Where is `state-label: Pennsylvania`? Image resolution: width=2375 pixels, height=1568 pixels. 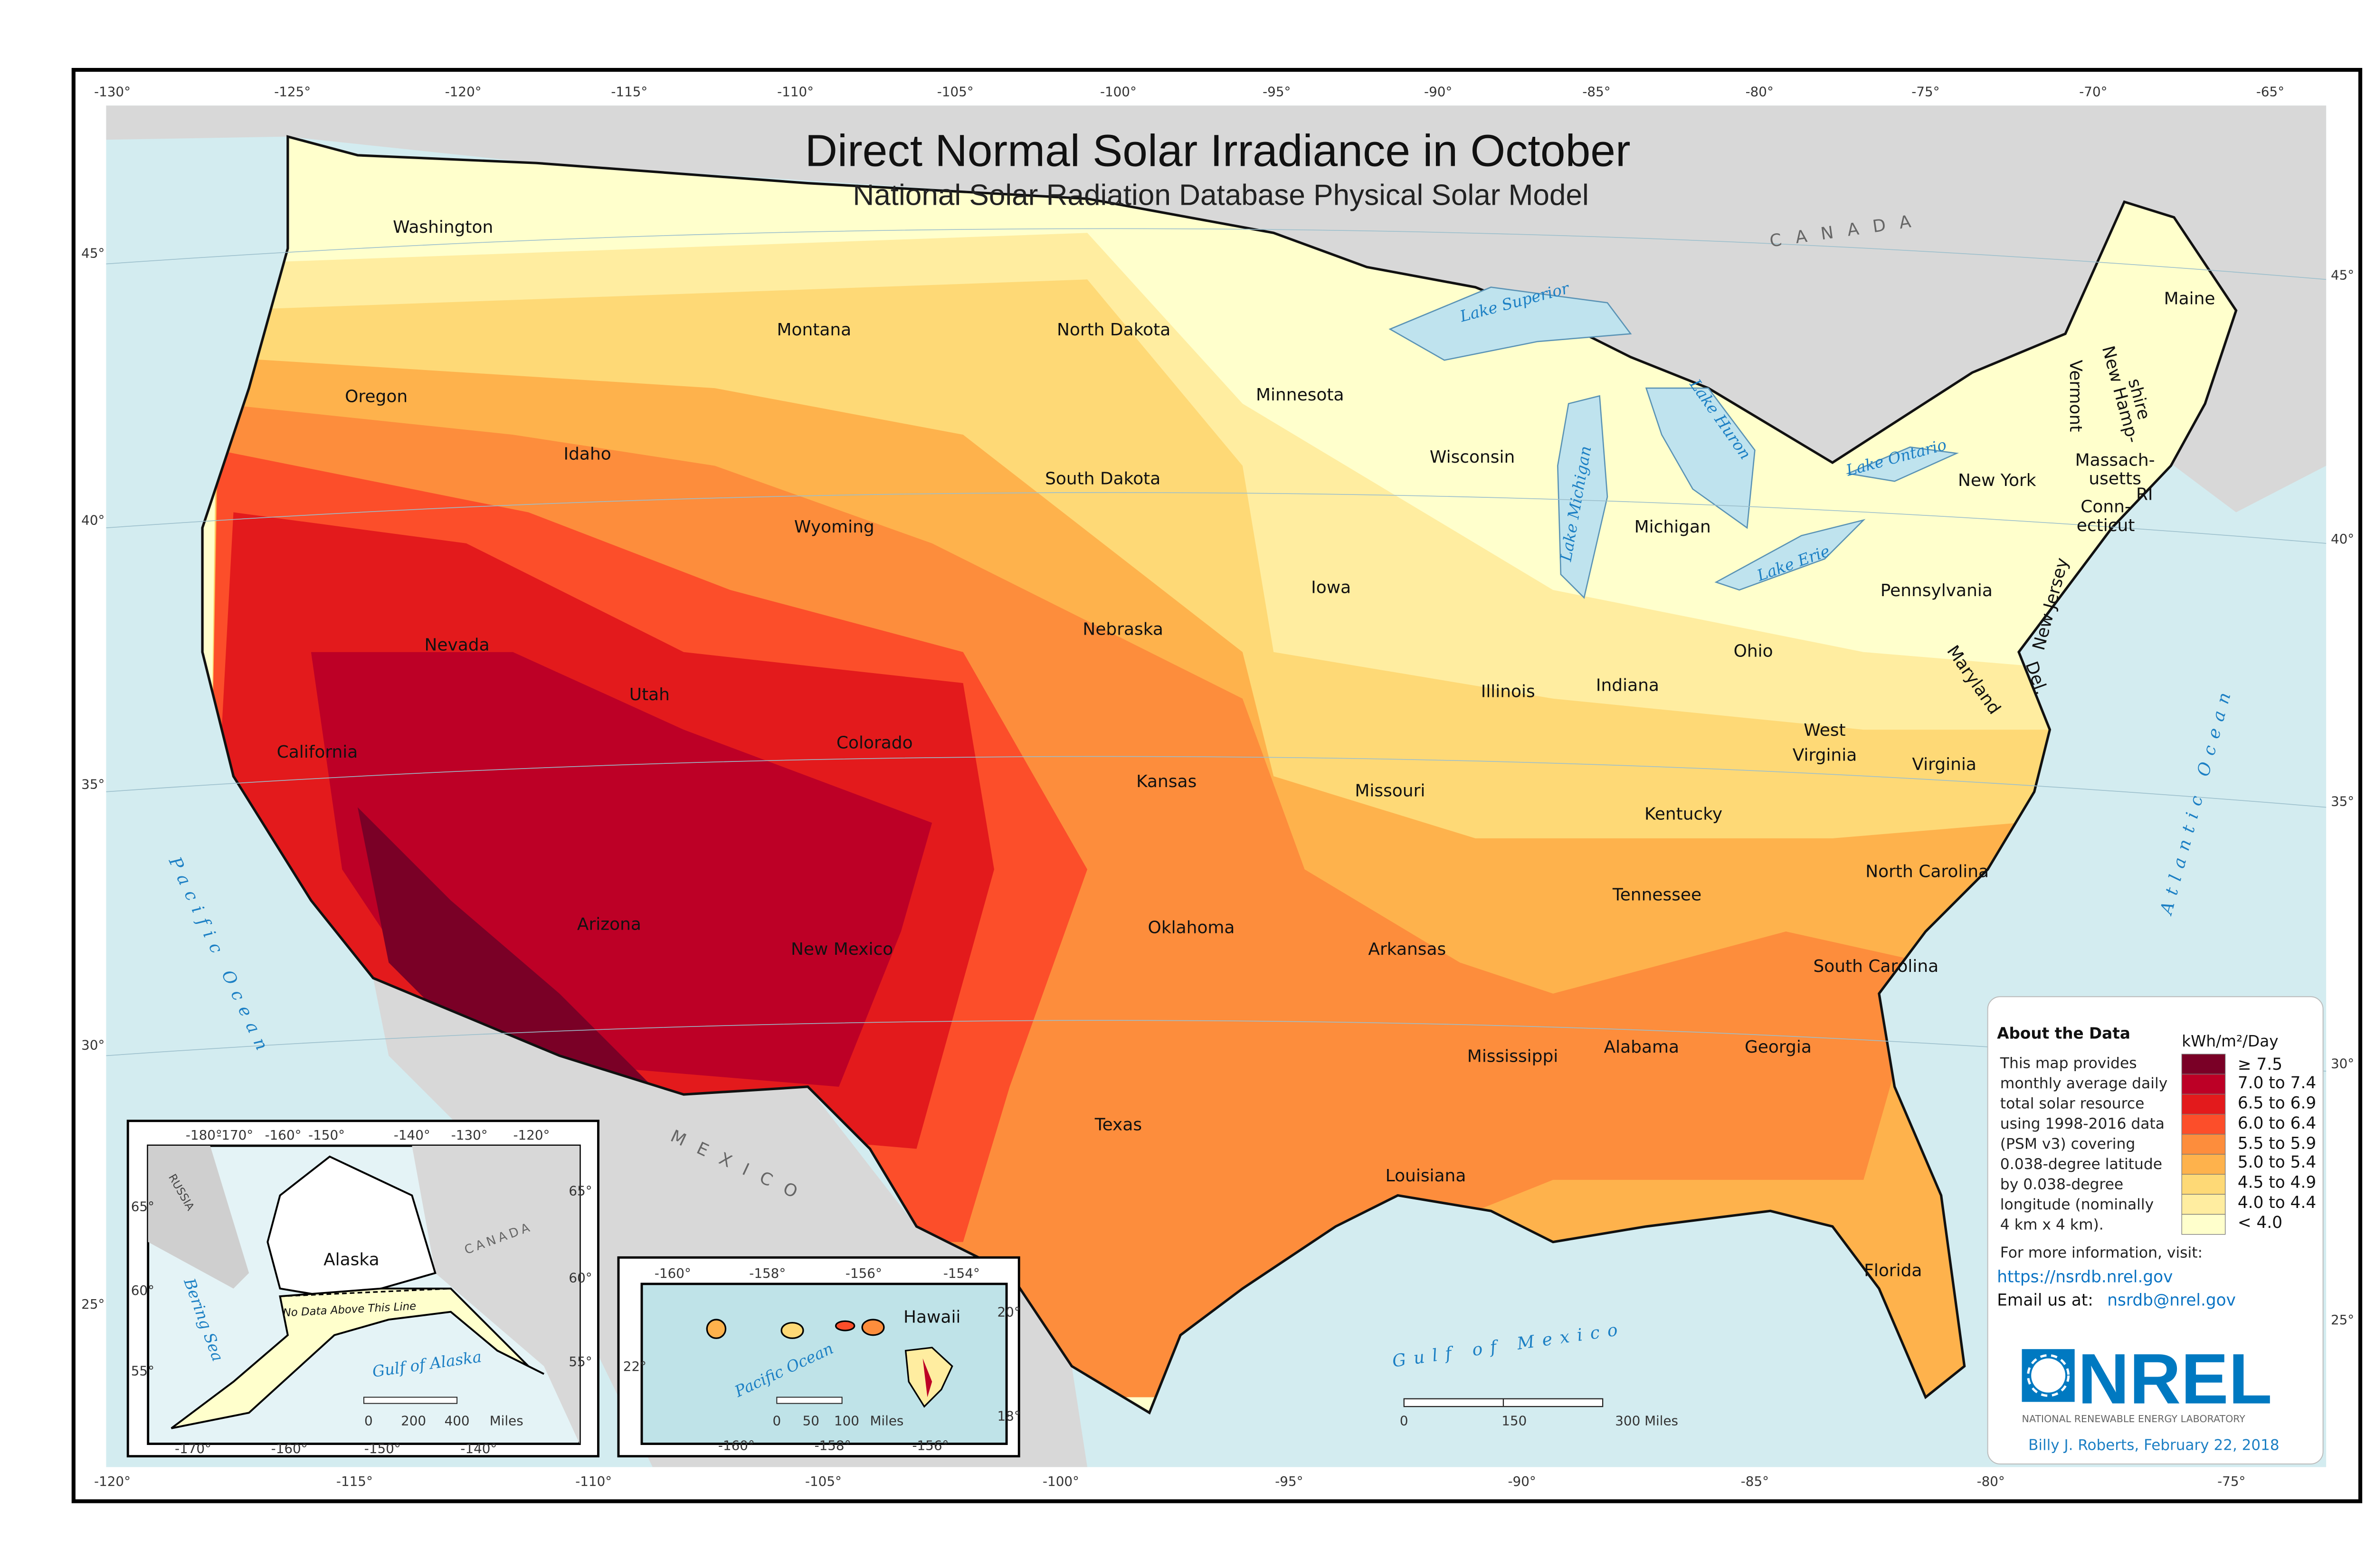
state-label: Pennsylvania is located at coordinates (1937, 590).